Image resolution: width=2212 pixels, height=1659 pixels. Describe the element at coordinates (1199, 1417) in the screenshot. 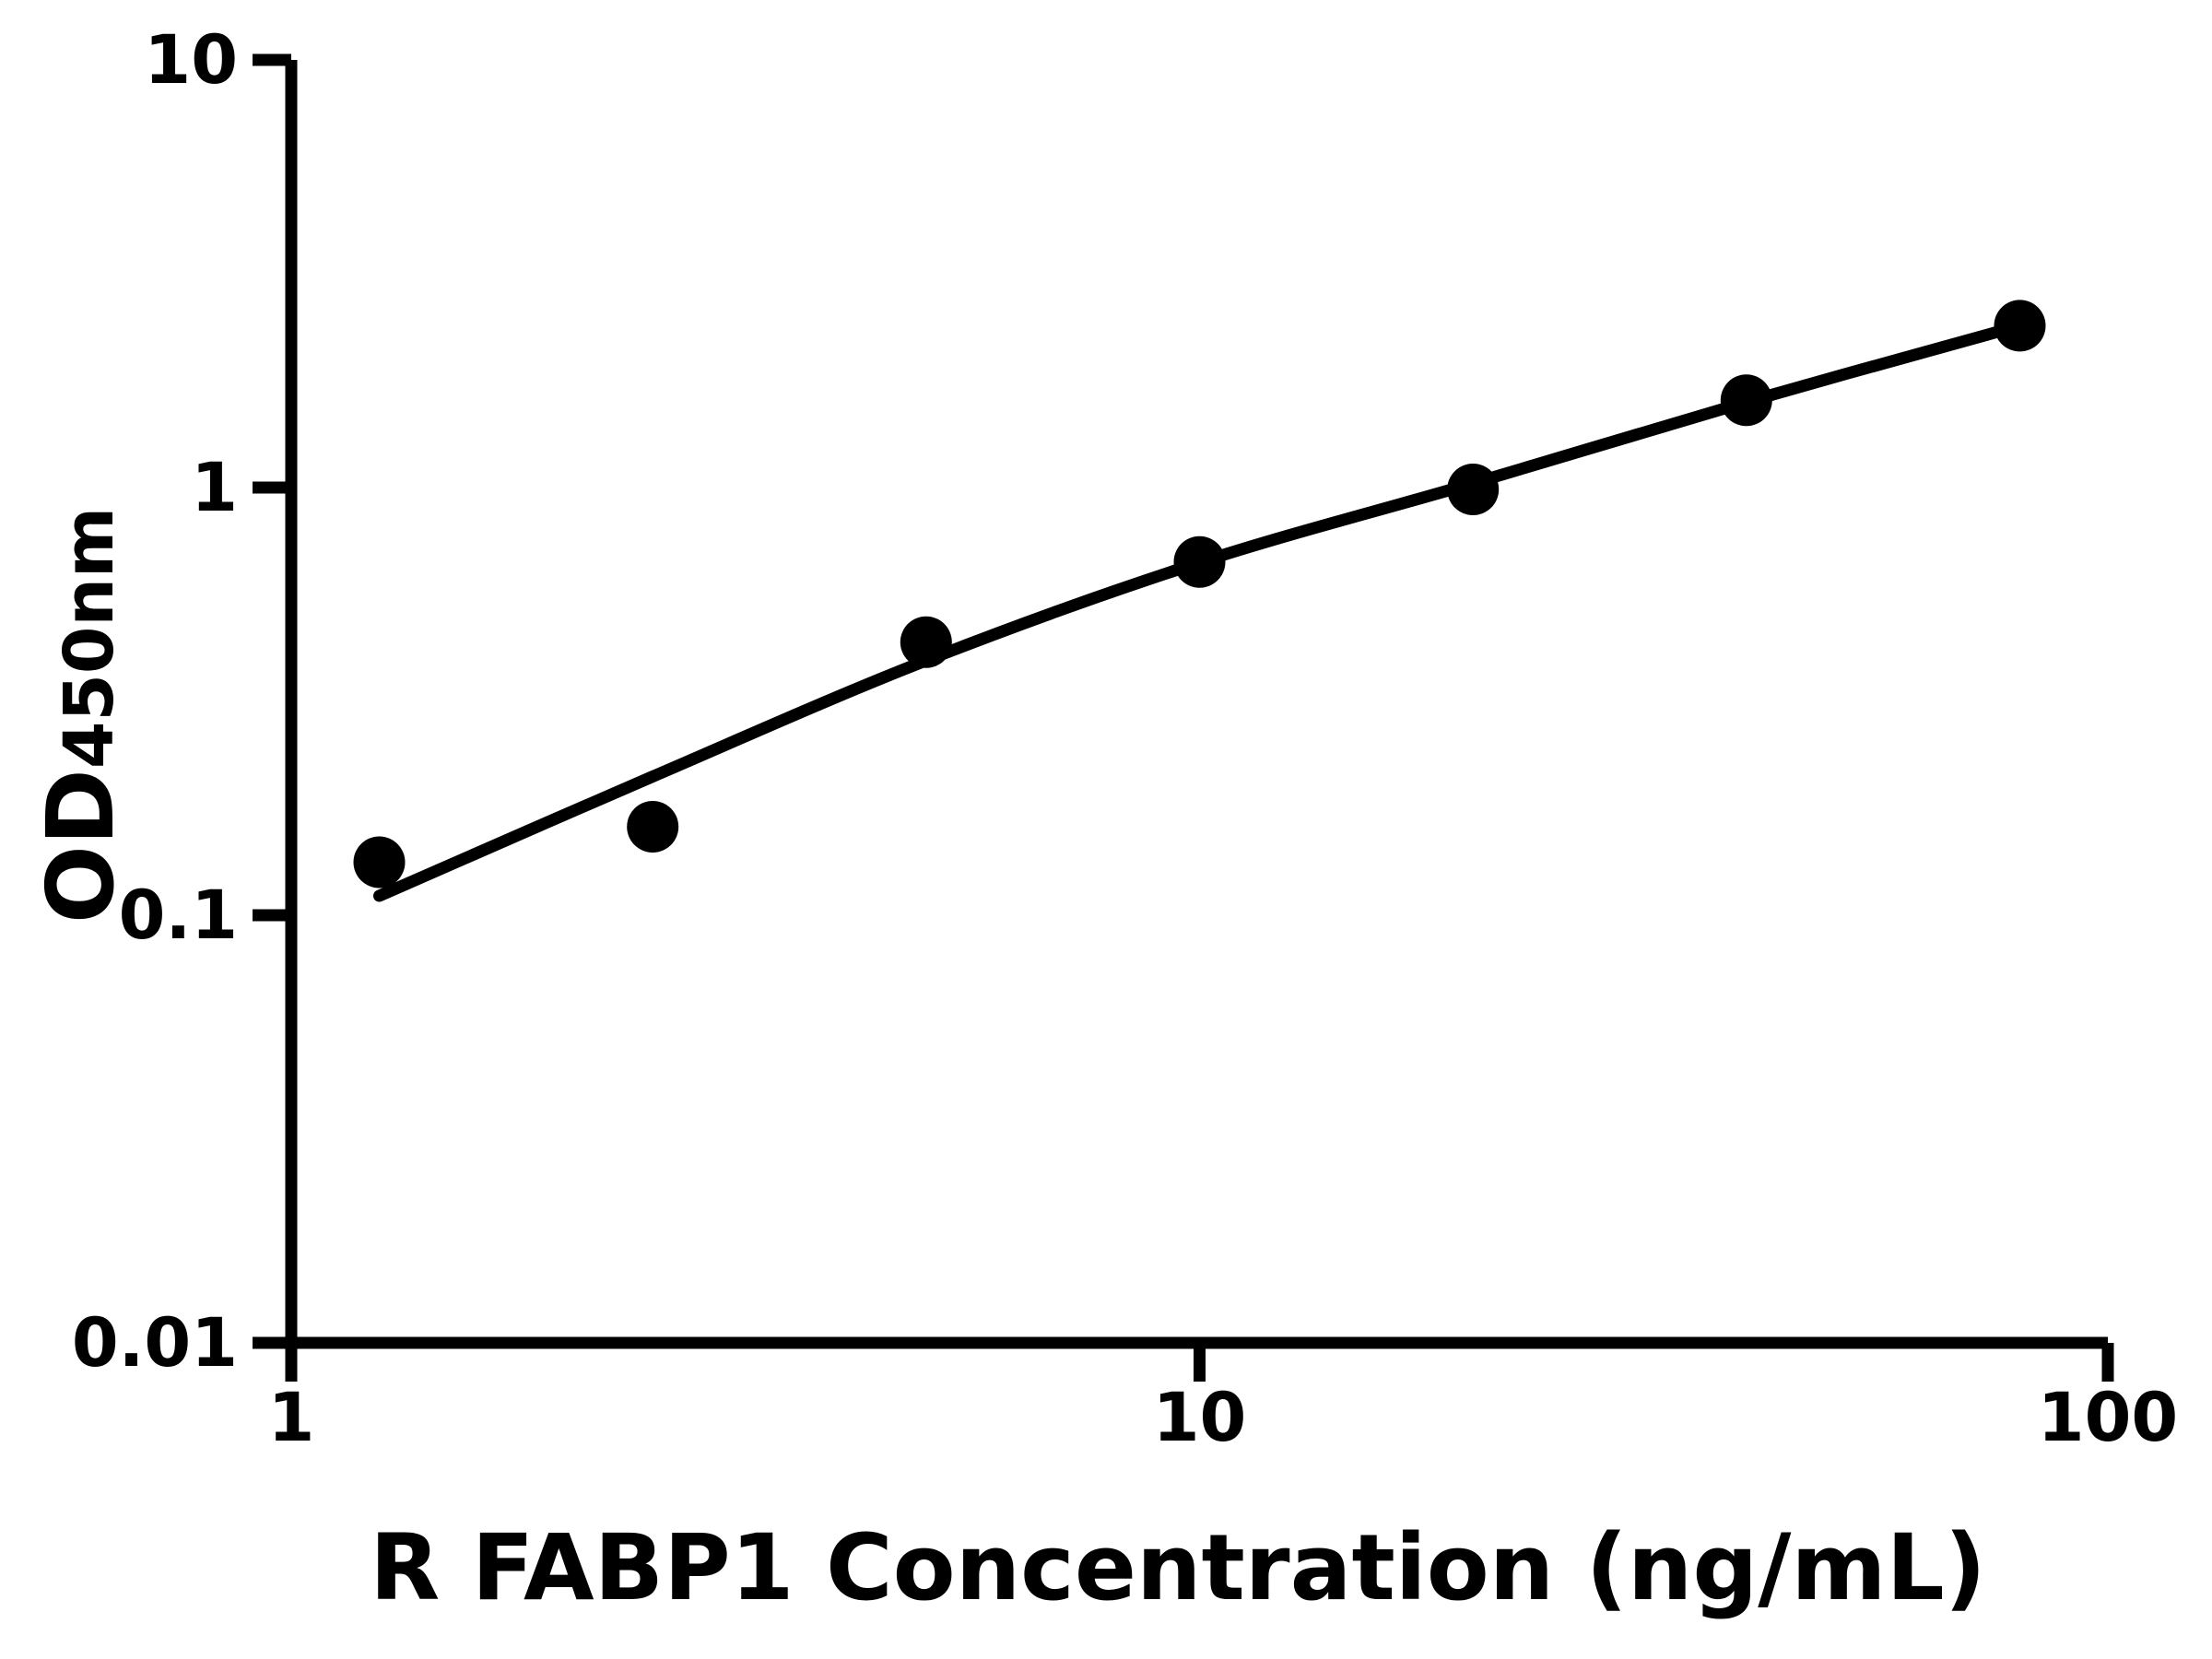

I see `x-tick-label: 10` at that location.